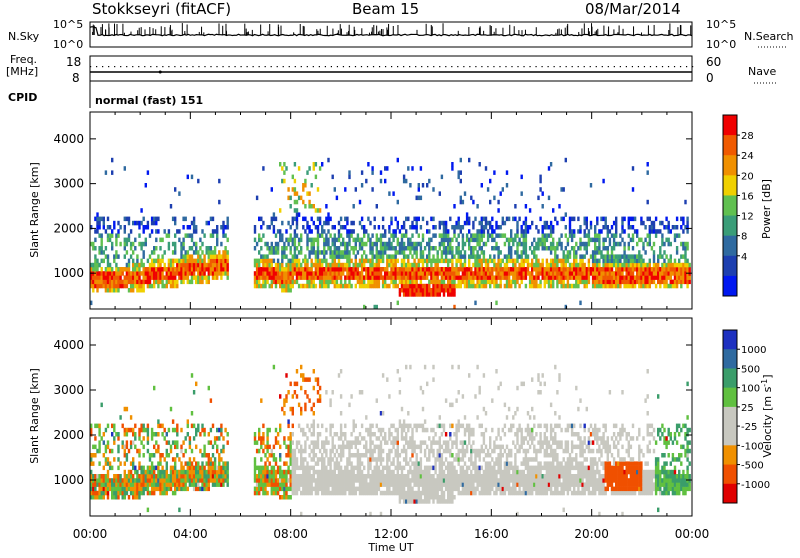 The image size is (800, 558). Describe the element at coordinates (385, 9) in the screenshot. I see `beam-title: Beam 15` at that location.